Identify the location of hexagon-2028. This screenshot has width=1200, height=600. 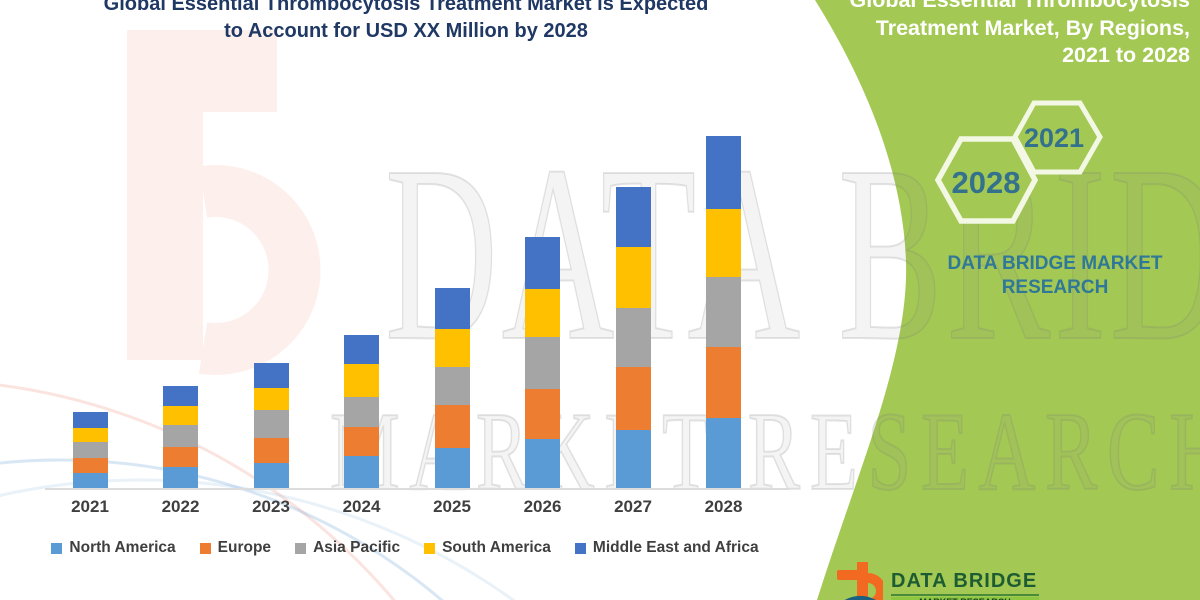
(986, 180).